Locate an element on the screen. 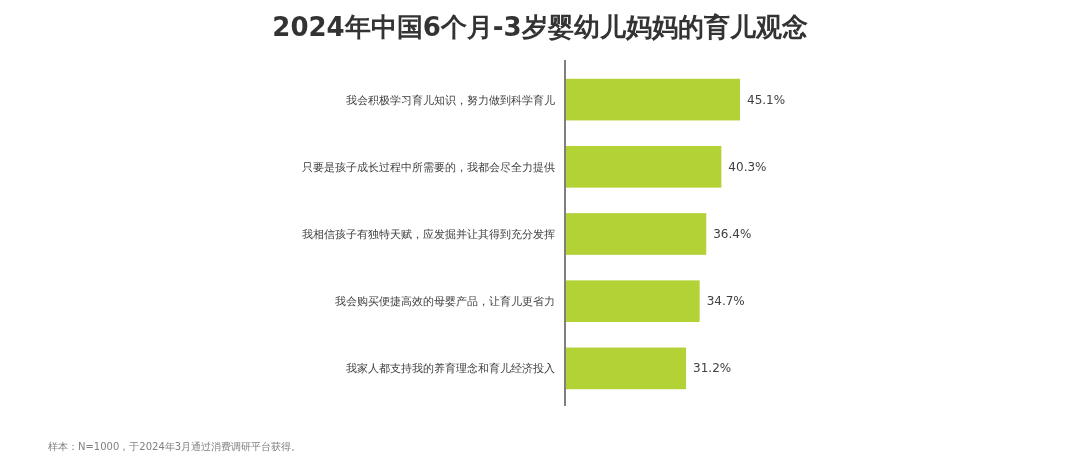 This screenshot has width=1080, height=475. y-tick-label: 我相信孩子有独特天赋，应发掘并让其得到充分发挥 is located at coordinates (428, 234).